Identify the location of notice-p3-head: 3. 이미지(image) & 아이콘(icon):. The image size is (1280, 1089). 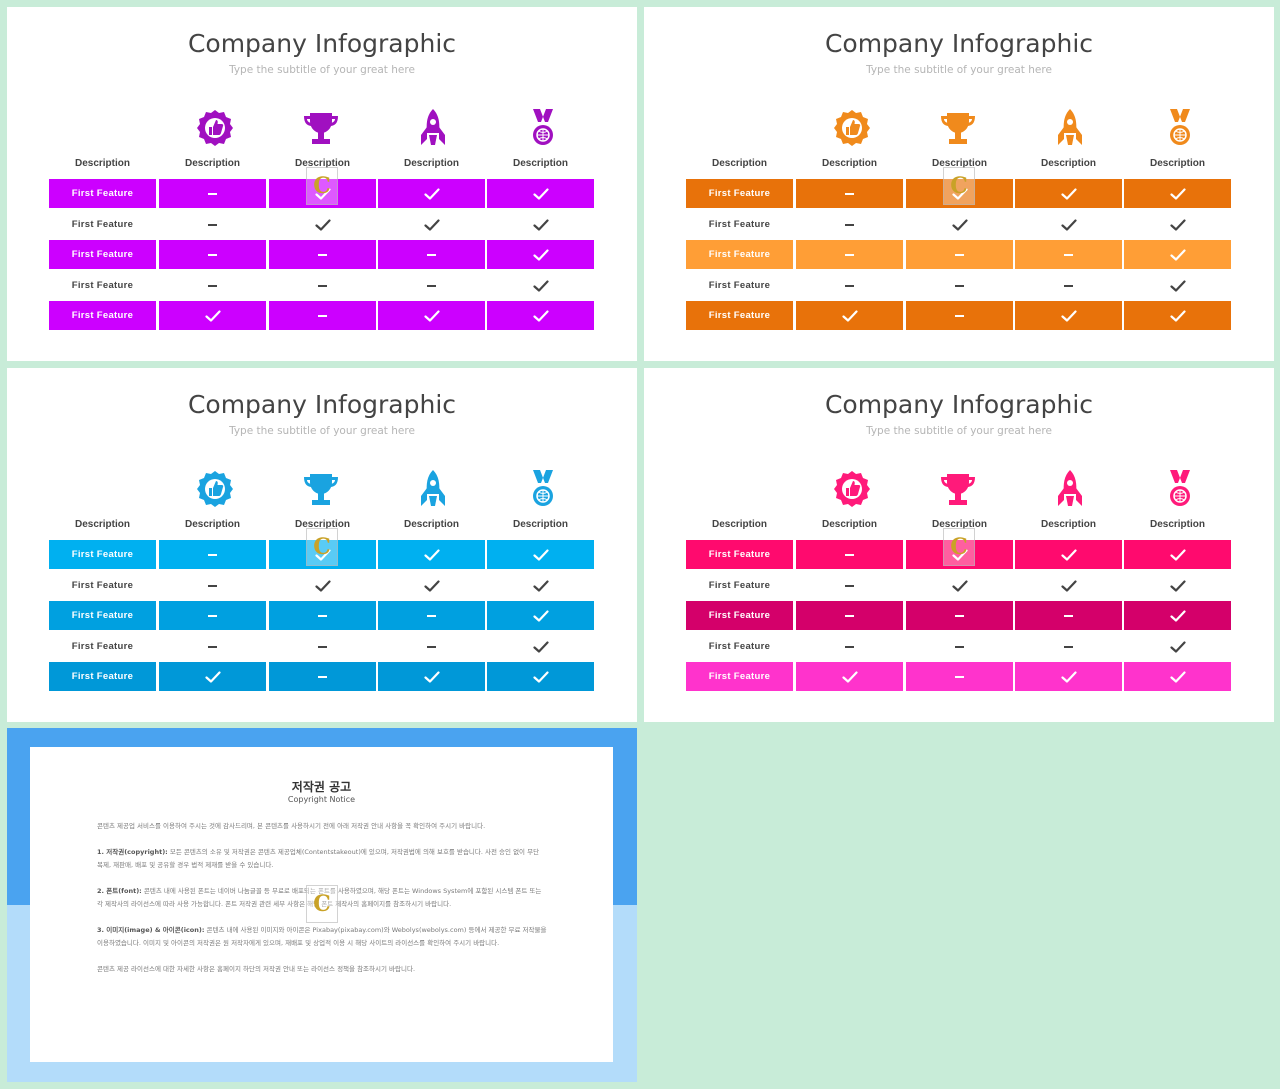
(151, 930).